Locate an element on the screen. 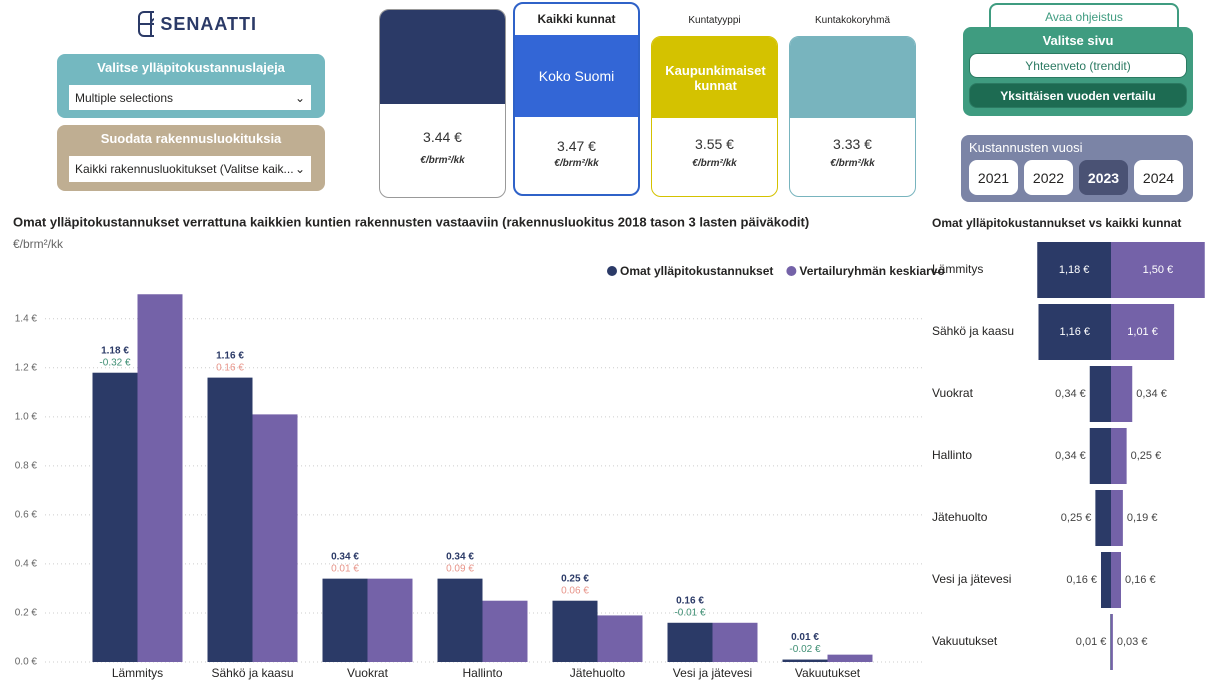 The image size is (1210, 693). x-tick-label: Sähkö ja kaasu is located at coordinates (252, 673).